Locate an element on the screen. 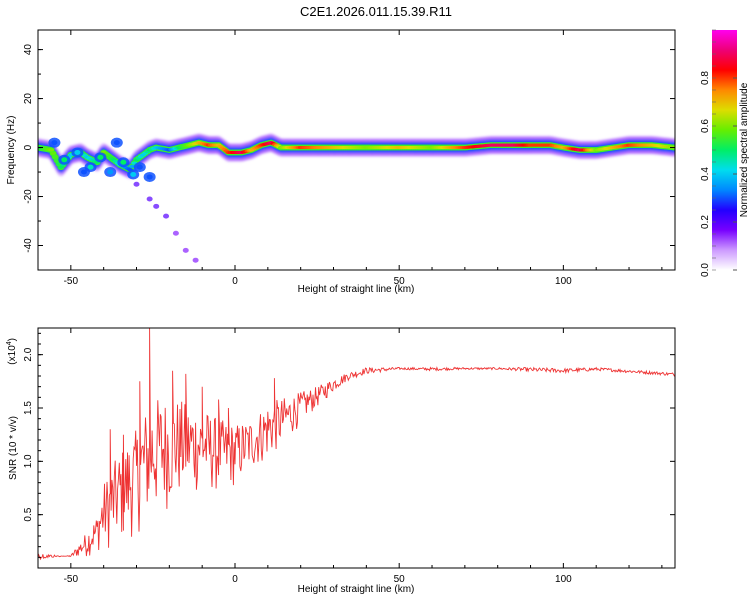  snr-ytick-label: 0.5 is located at coordinates (28, 514).